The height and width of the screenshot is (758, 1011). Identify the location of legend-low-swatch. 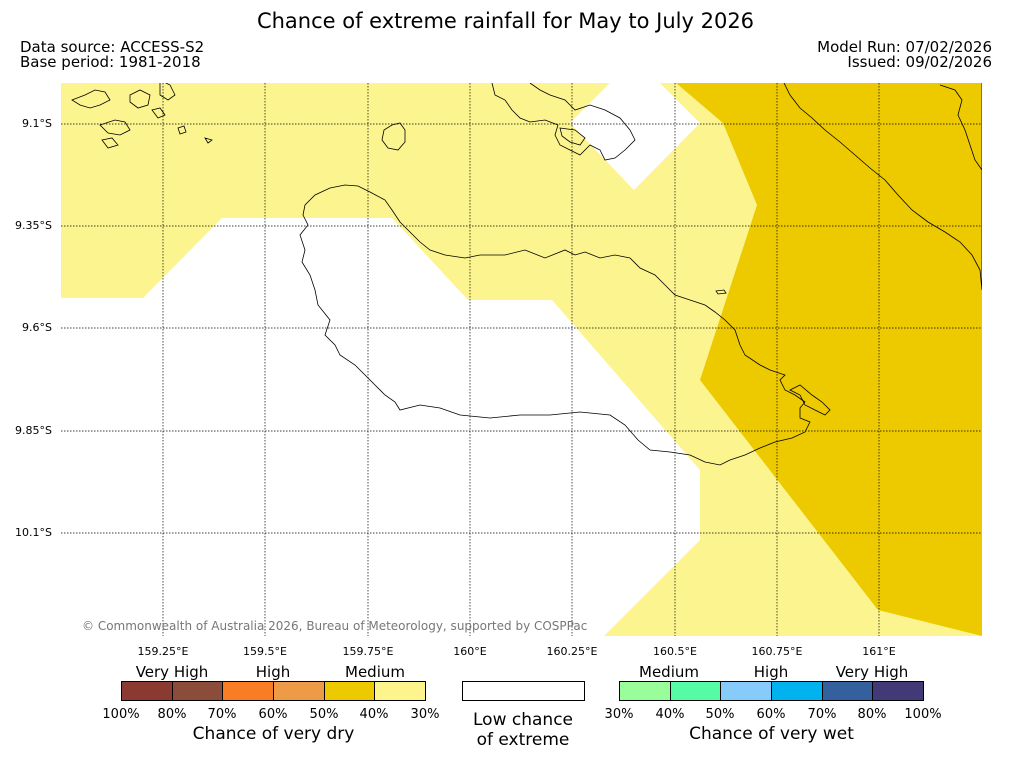
(523, 691).